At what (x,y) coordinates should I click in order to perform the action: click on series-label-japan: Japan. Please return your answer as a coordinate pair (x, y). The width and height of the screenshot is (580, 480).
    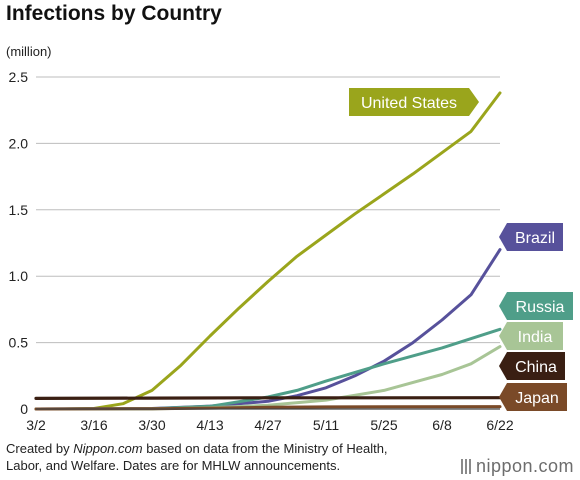
    Looking at the image, I should click on (533, 397).